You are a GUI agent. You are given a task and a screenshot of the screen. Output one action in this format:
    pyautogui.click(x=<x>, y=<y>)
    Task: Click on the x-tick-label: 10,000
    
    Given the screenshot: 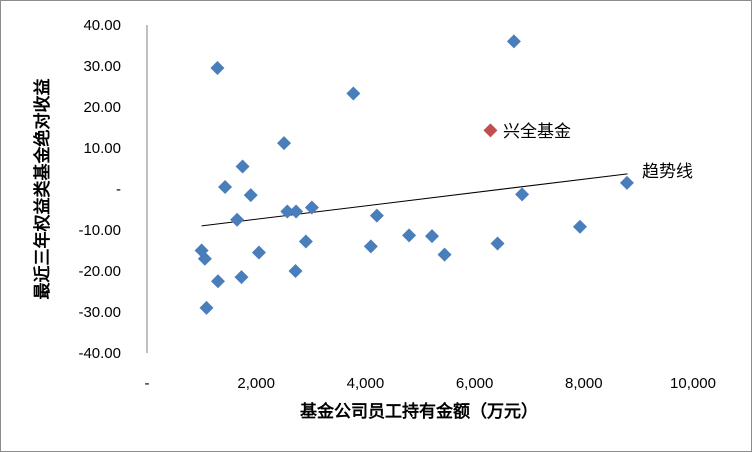 What is the action you would take?
    pyautogui.click(x=693, y=383)
    